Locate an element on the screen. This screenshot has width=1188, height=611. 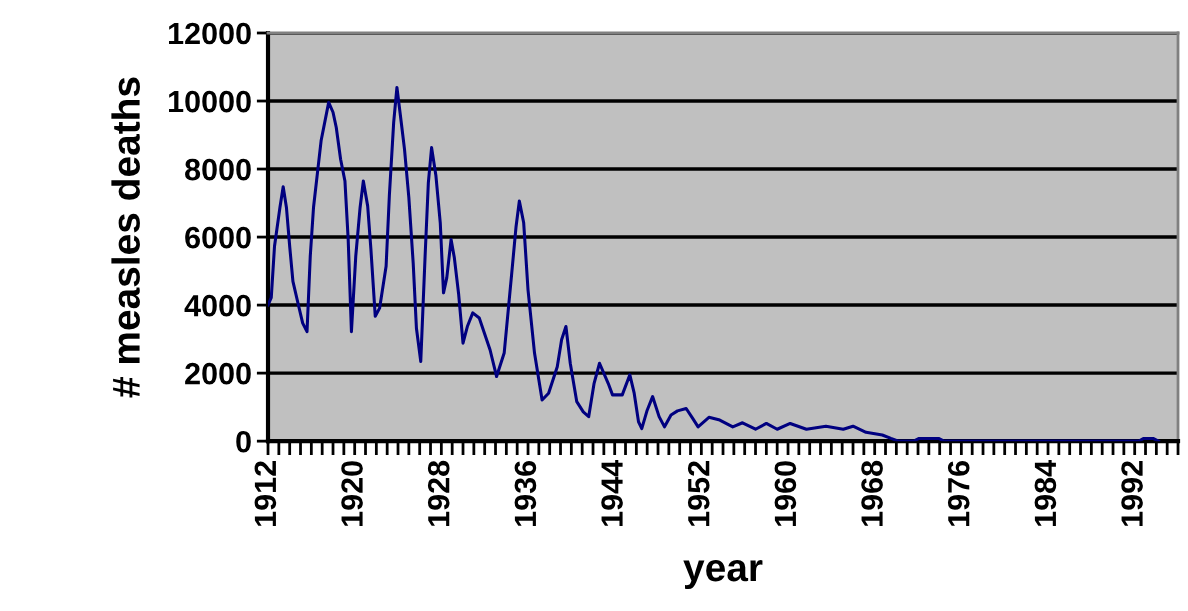
y-tick-label: 6000 is located at coordinates (218, 237).